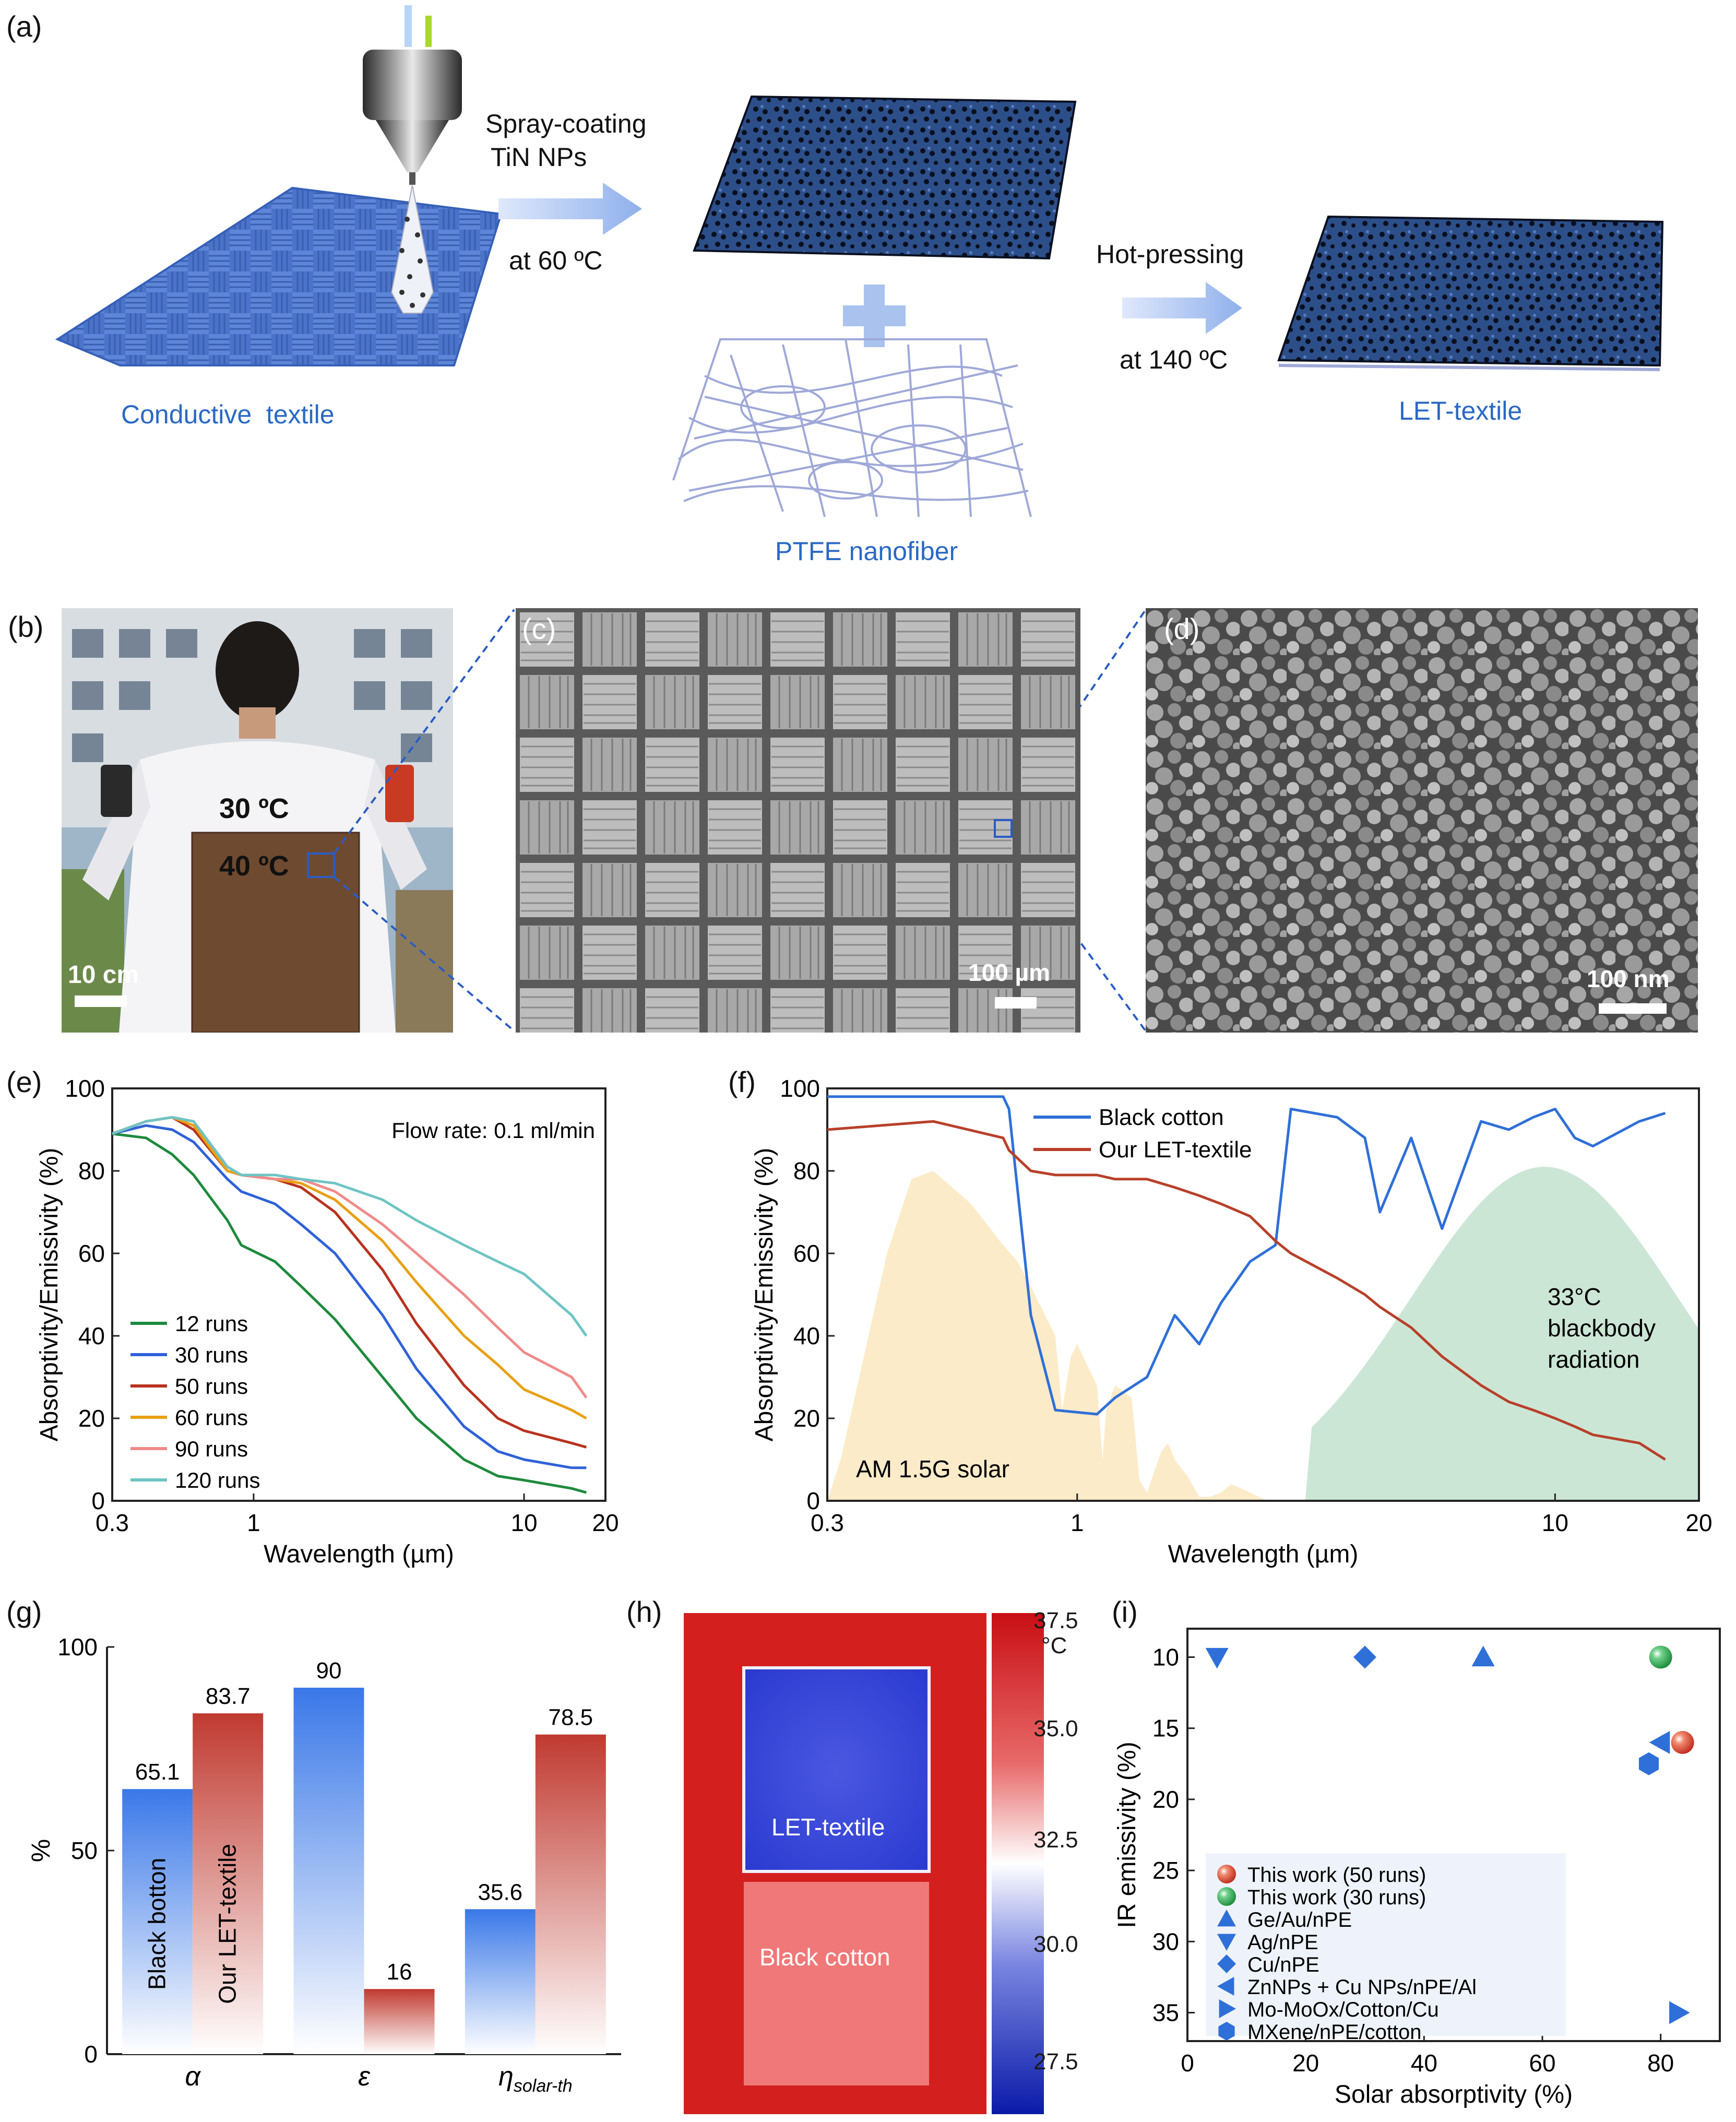 This screenshot has width=1736, height=2122. I want to click on series-line-12-runs, so click(349, 1313).